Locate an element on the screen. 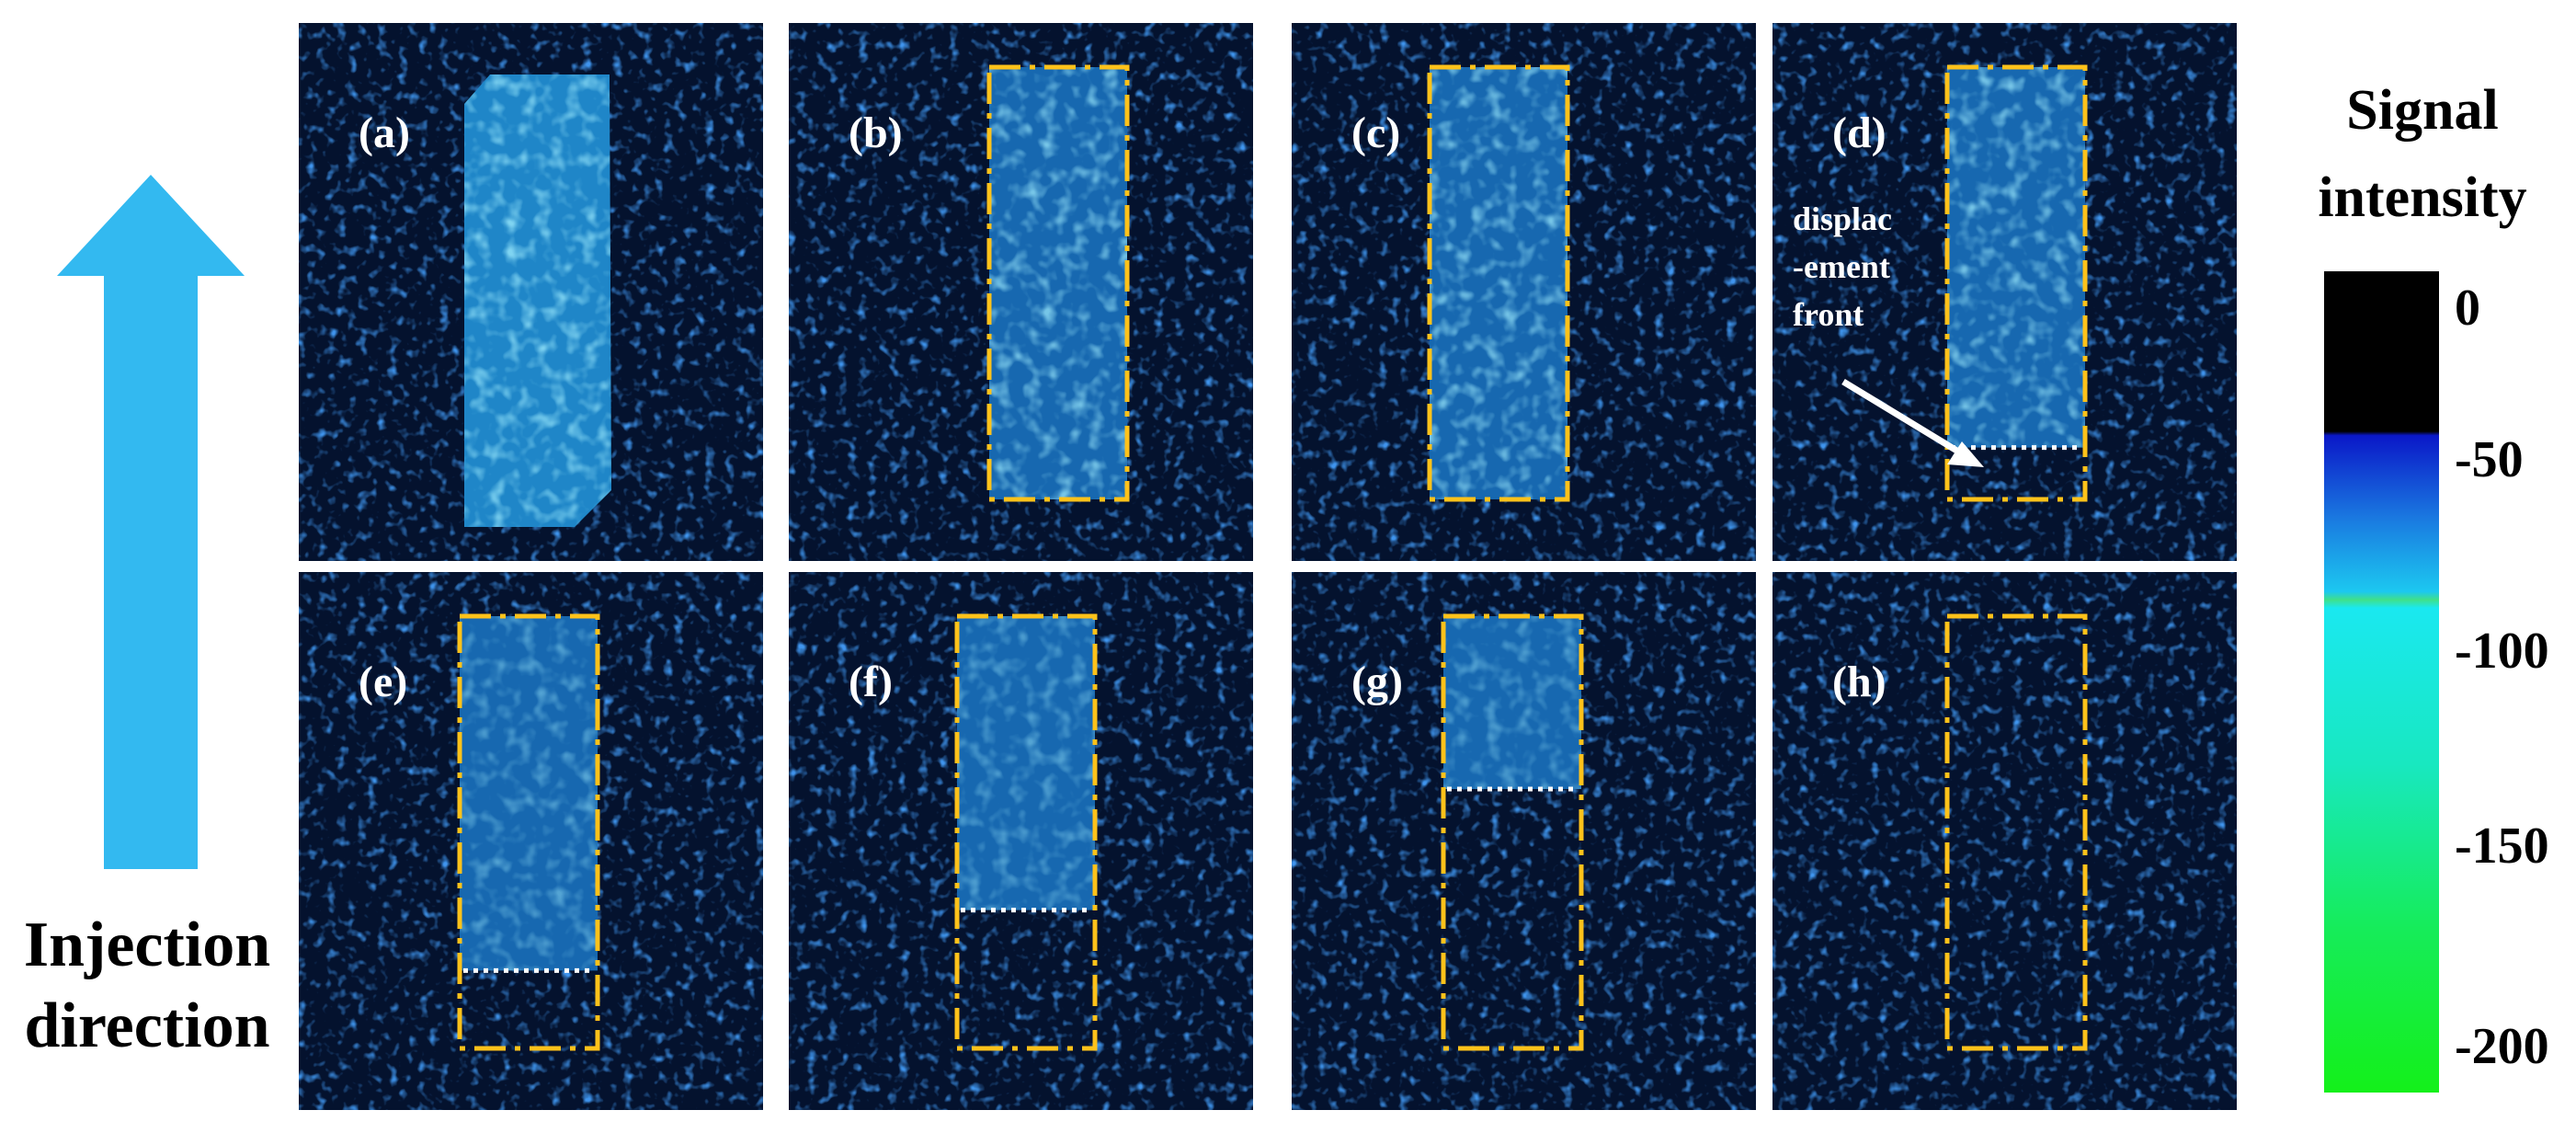 The image size is (2576, 1133). injection-label-line-1: Injection is located at coordinates (147, 945).